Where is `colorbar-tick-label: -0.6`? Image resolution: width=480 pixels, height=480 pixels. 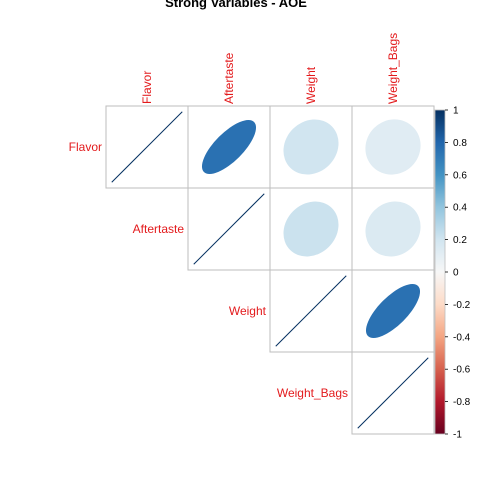 colorbar-tick-label: -0.6 is located at coordinates (462, 370).